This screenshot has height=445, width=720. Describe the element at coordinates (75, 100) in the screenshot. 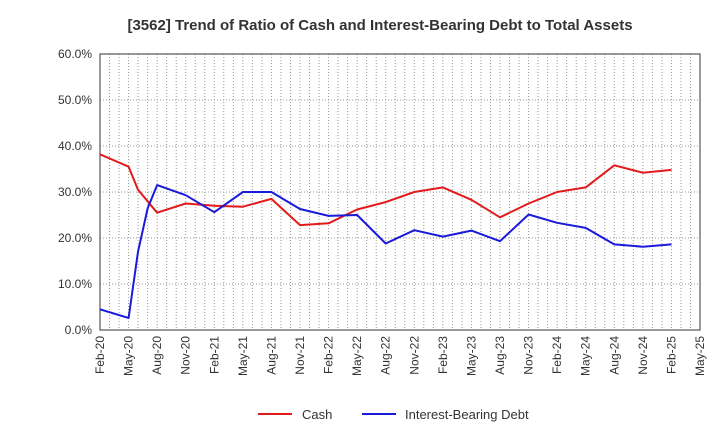

I see `y-tick-label: 50.0%` at that location.